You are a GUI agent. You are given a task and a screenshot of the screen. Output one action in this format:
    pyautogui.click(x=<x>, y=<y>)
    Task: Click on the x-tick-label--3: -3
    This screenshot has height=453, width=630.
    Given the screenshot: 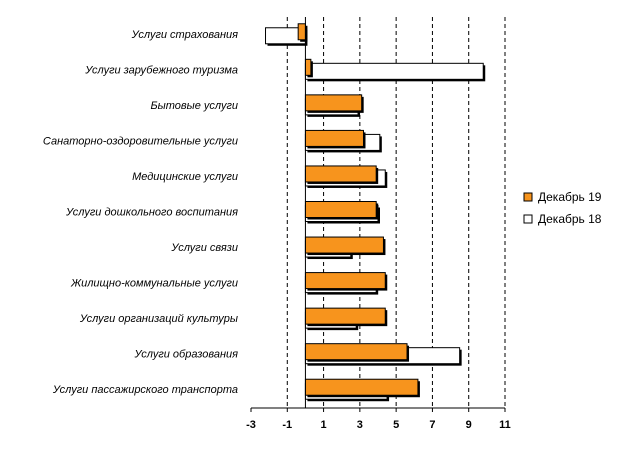 What is the action you would take?
    pyautogui.click(x=251, y=425)
    